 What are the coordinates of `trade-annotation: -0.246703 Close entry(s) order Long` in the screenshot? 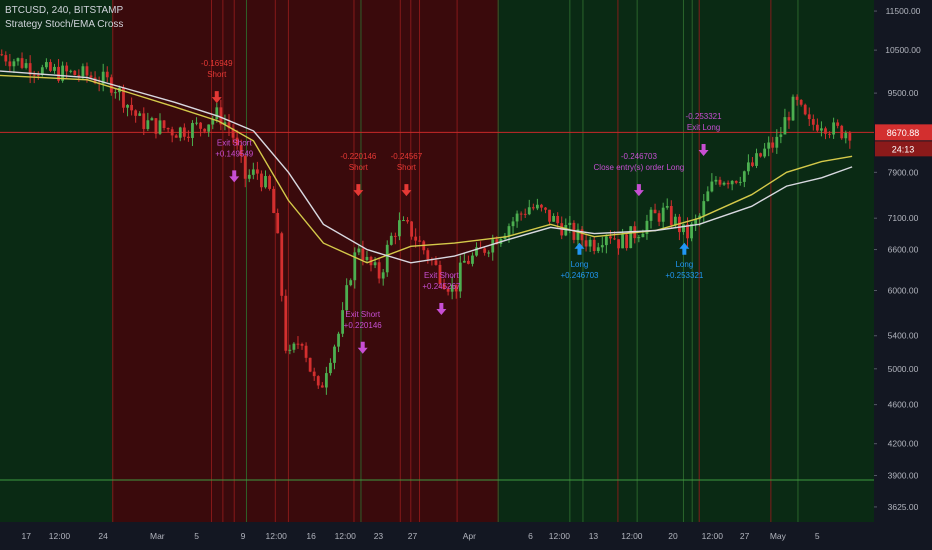 It's located at (639, 174).